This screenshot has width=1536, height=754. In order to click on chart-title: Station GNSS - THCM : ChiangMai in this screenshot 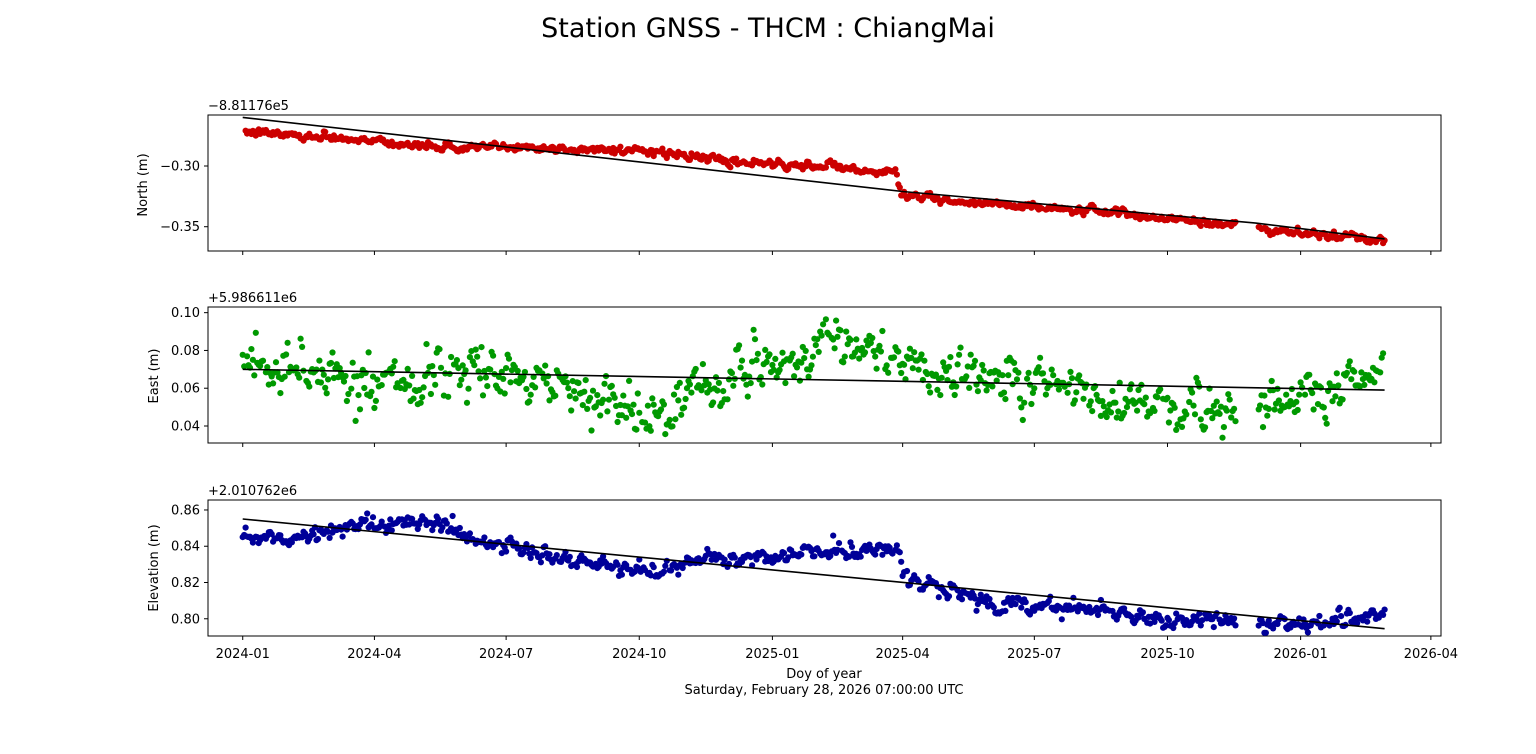, I will do `click(768, 28)`.